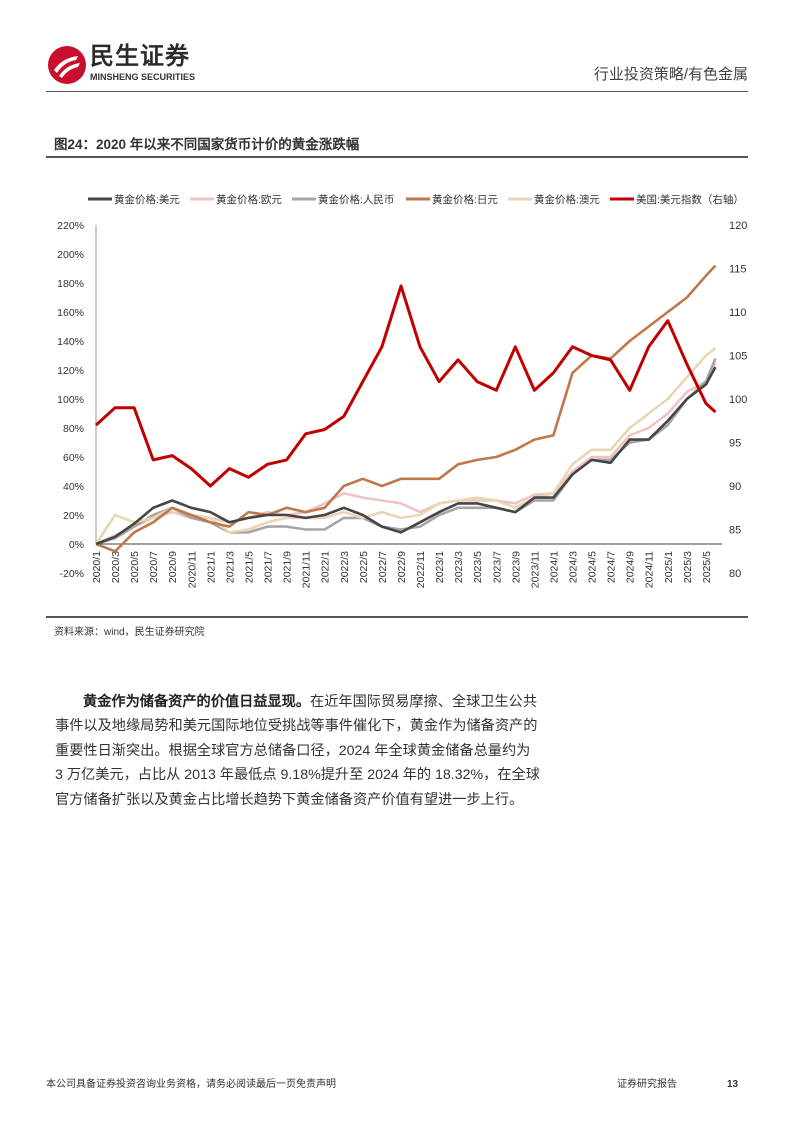  What do you see at coordinates (71, 574) in the screenshot?
I see `left-axis-tick-label: -20%` at bounding box center [71, 574].